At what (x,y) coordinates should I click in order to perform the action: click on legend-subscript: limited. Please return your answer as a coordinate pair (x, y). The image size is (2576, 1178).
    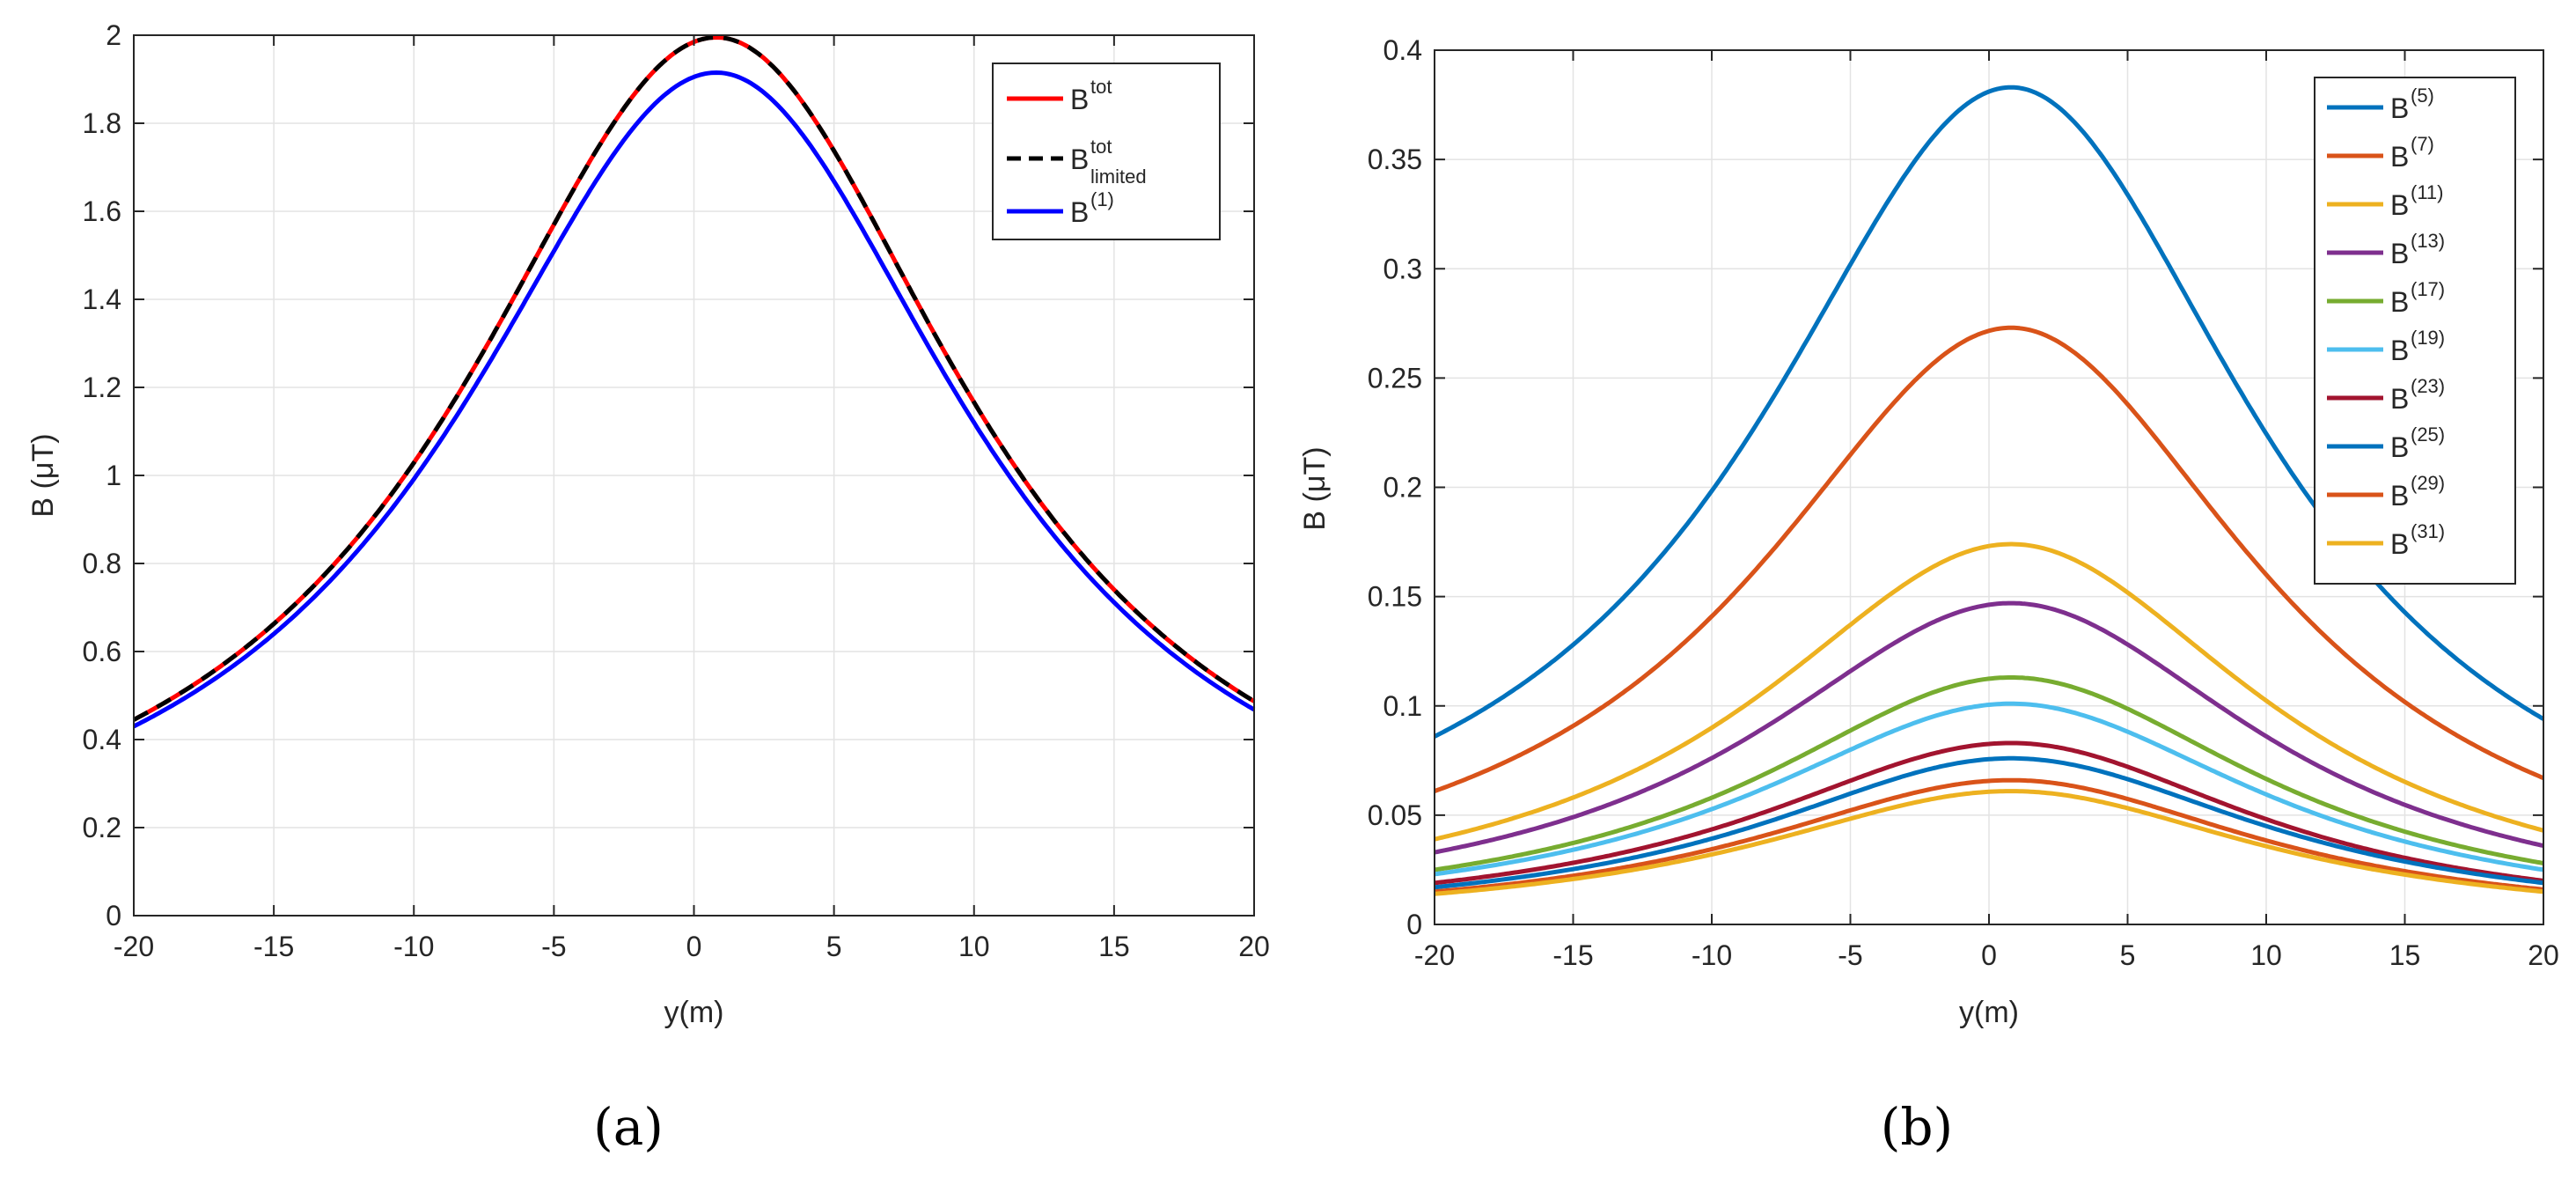
    Looking at the image, I should click on (1118, 177).